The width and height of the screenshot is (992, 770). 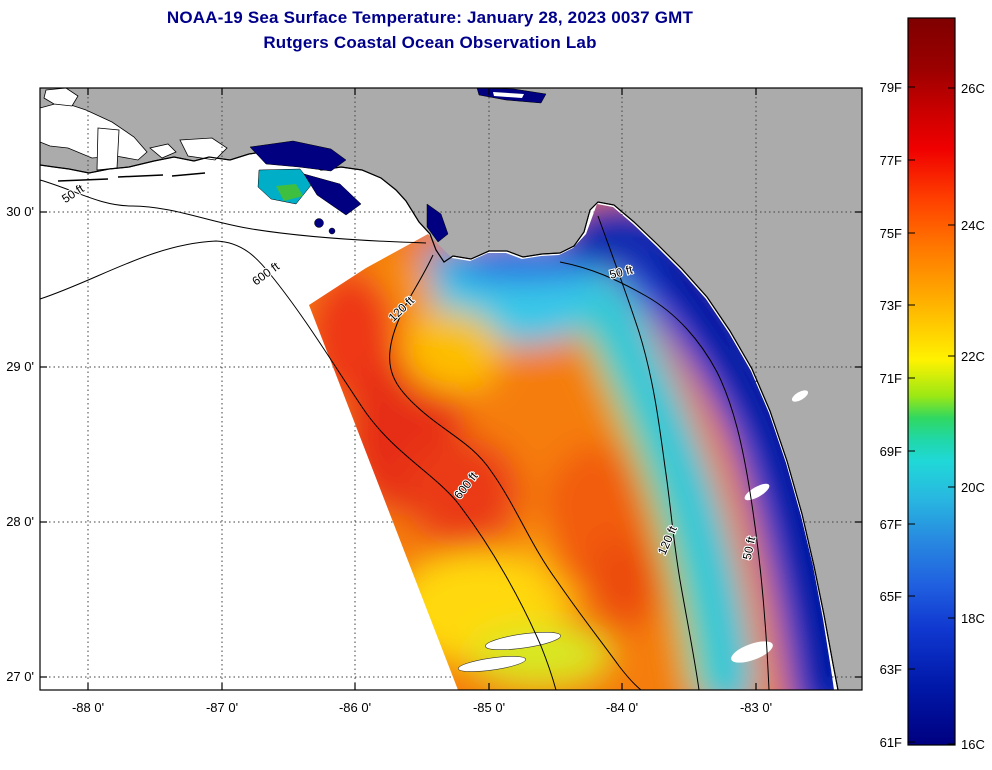 What do you see at coordinates (756, 707) in the screenshot?
I see `x-tick-label: -83 0'` at bounding box center [756, 707].